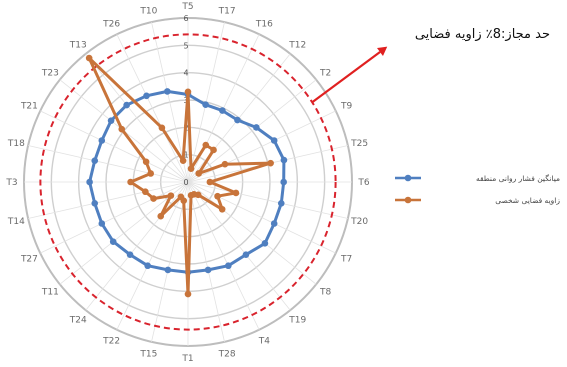 This screenshot has width=567, height=367. Describe the element at coordinates (111, 24) in the screenshot. I see `category-label: T26` at that location.